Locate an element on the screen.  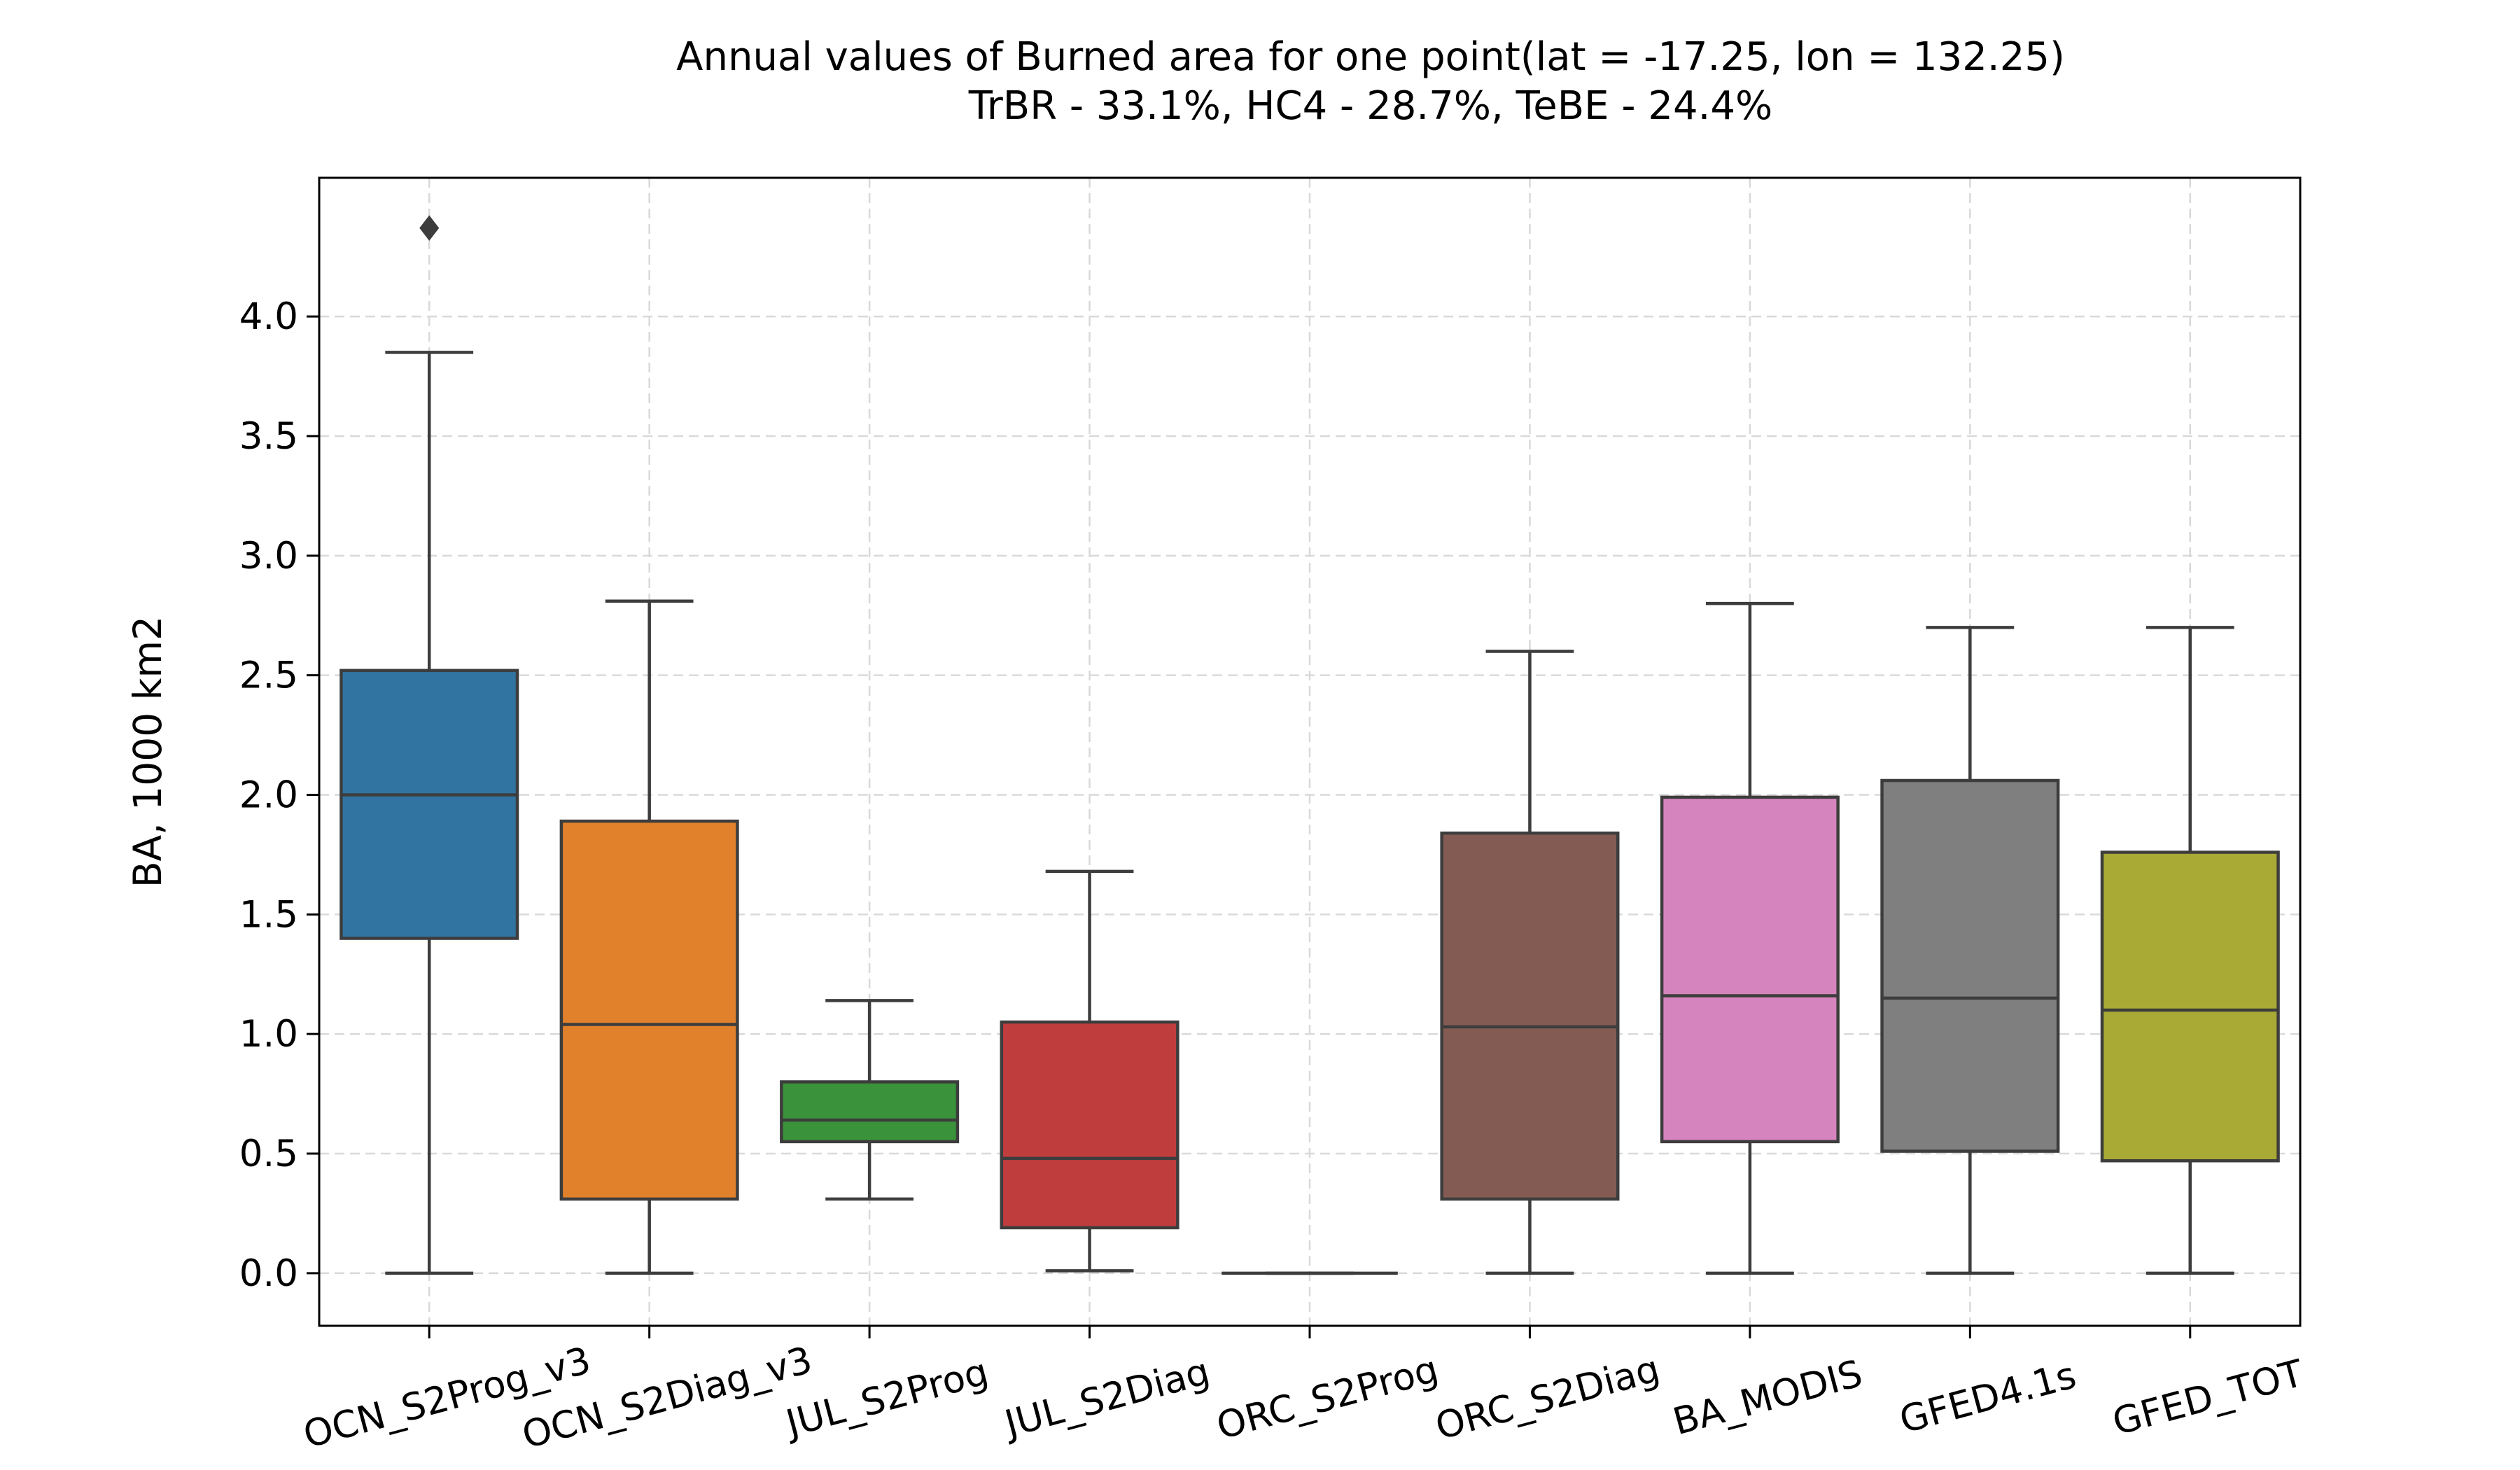
box-gfed4-1s is located at coordinates (1970, 950).